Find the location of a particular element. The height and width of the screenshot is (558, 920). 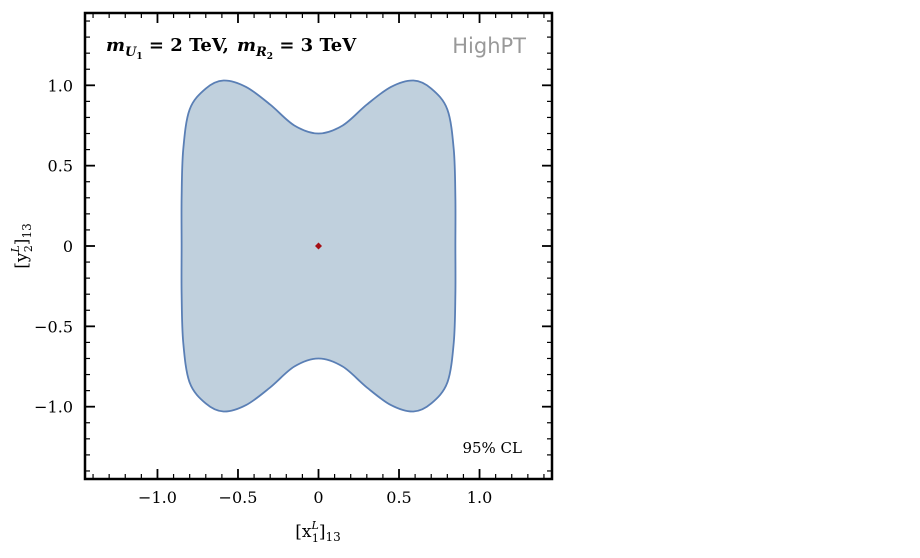

y-tick-label: 0 is located at coordinates (68, 246).